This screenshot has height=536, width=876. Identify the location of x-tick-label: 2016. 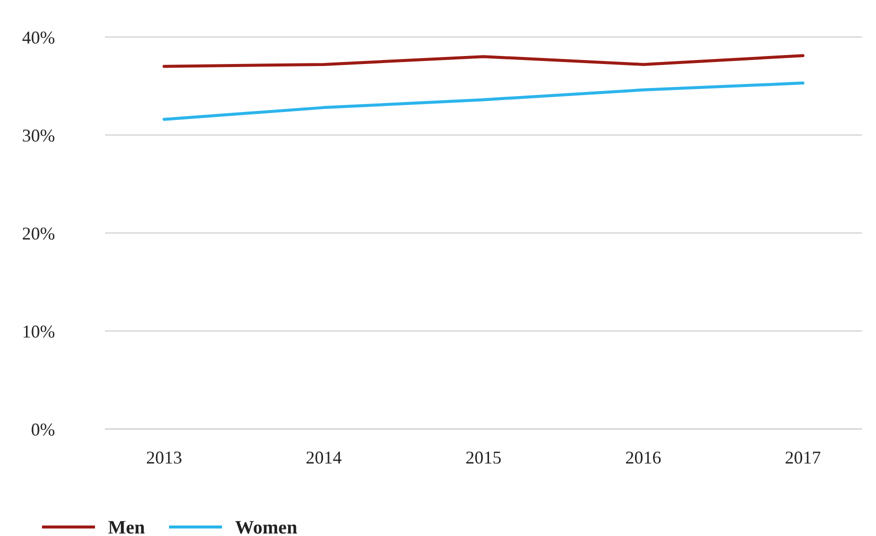
(643, 457).